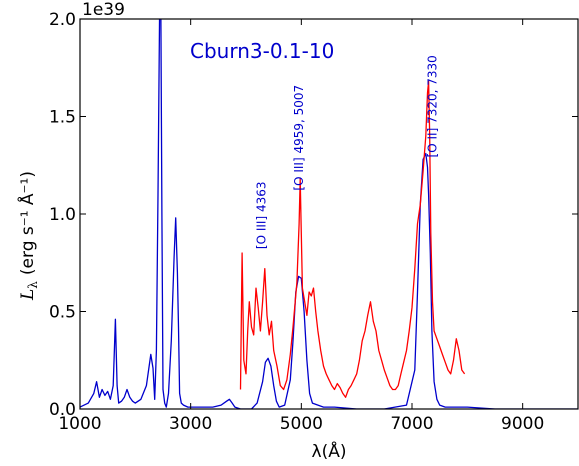  What do you see at coordinates (190, 424) in the screenshot?
I see `x-tick-label: 3000` at bounding box center [190, 424].